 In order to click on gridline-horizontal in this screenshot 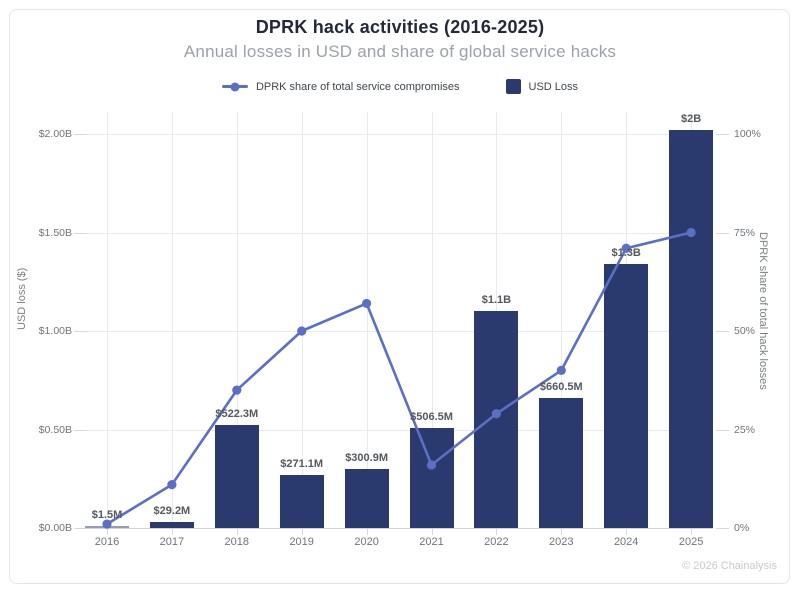, I will do `click(395, 134)`.